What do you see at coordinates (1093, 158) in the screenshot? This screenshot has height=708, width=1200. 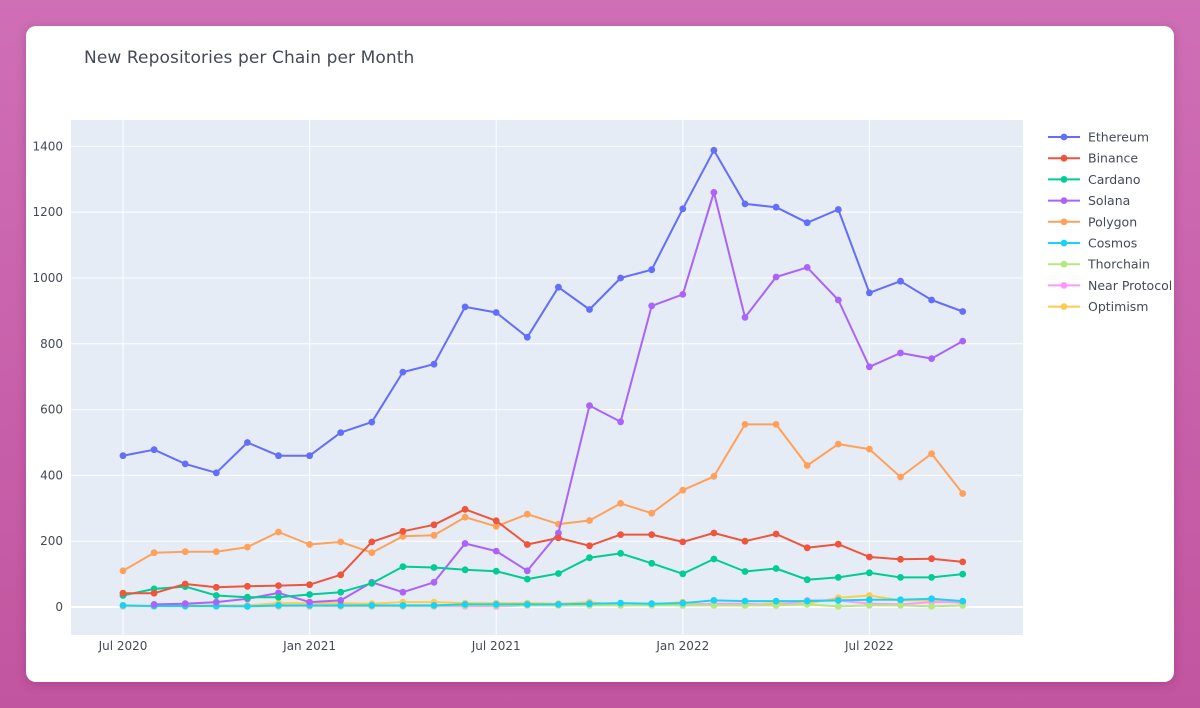 I see `legend-item-binance: Binance` at bounding box center [1093, 158].